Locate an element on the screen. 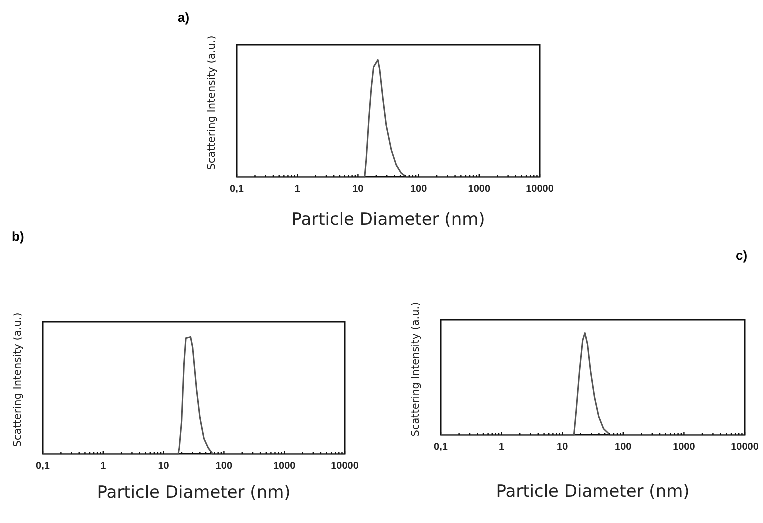 The width and height of the screenshot is (763, 523). chart-title: a) is located at coordinates (184, 17).